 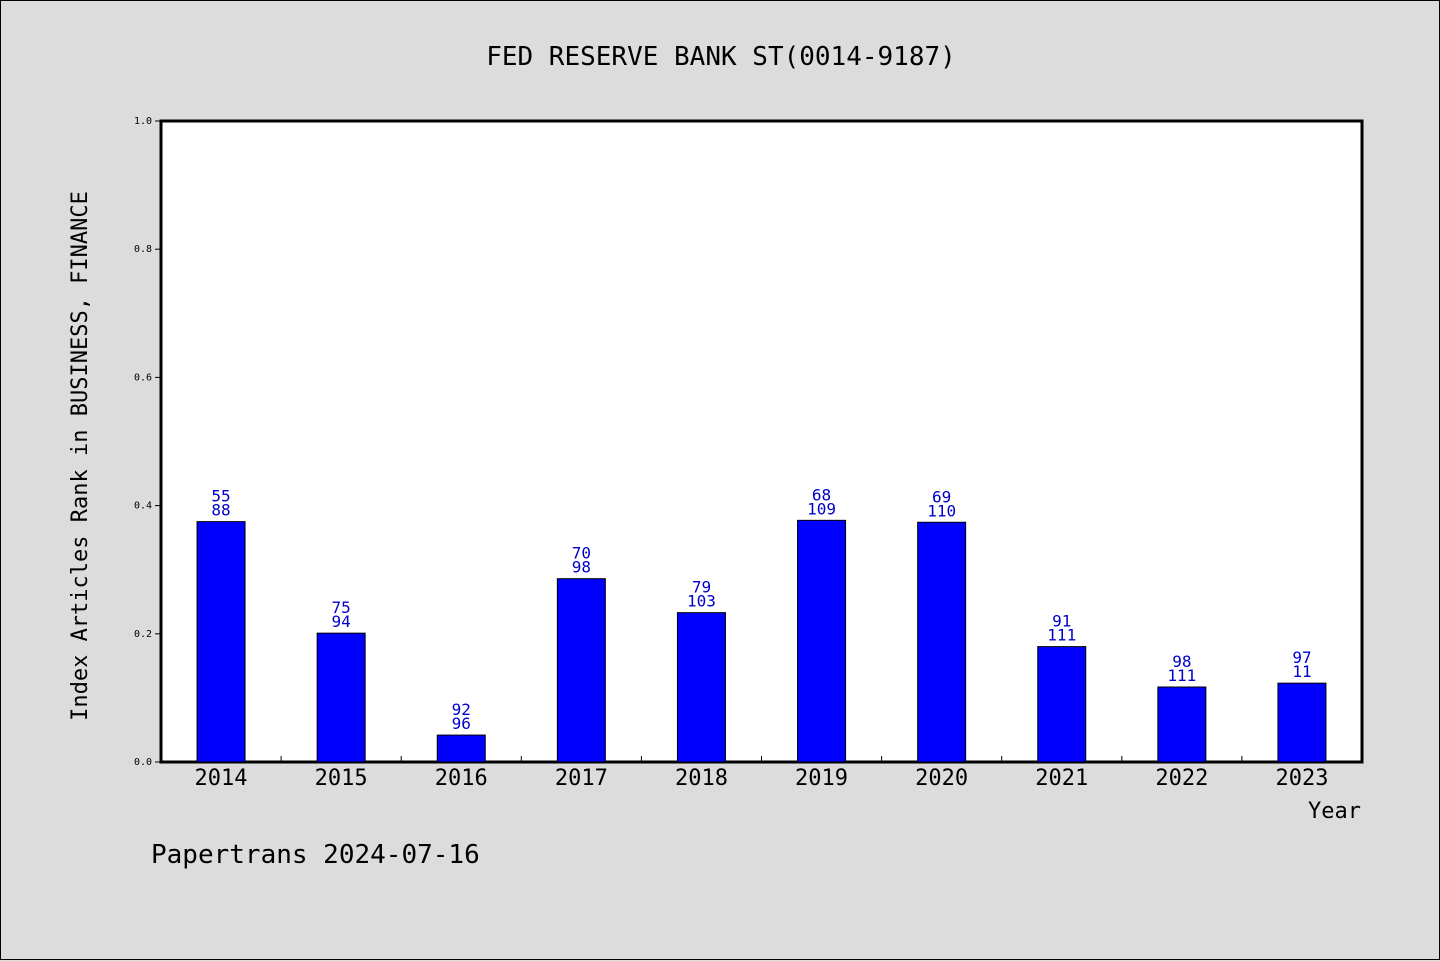 I want to click on bar-label-top: 68, so click(x=821, y=494).